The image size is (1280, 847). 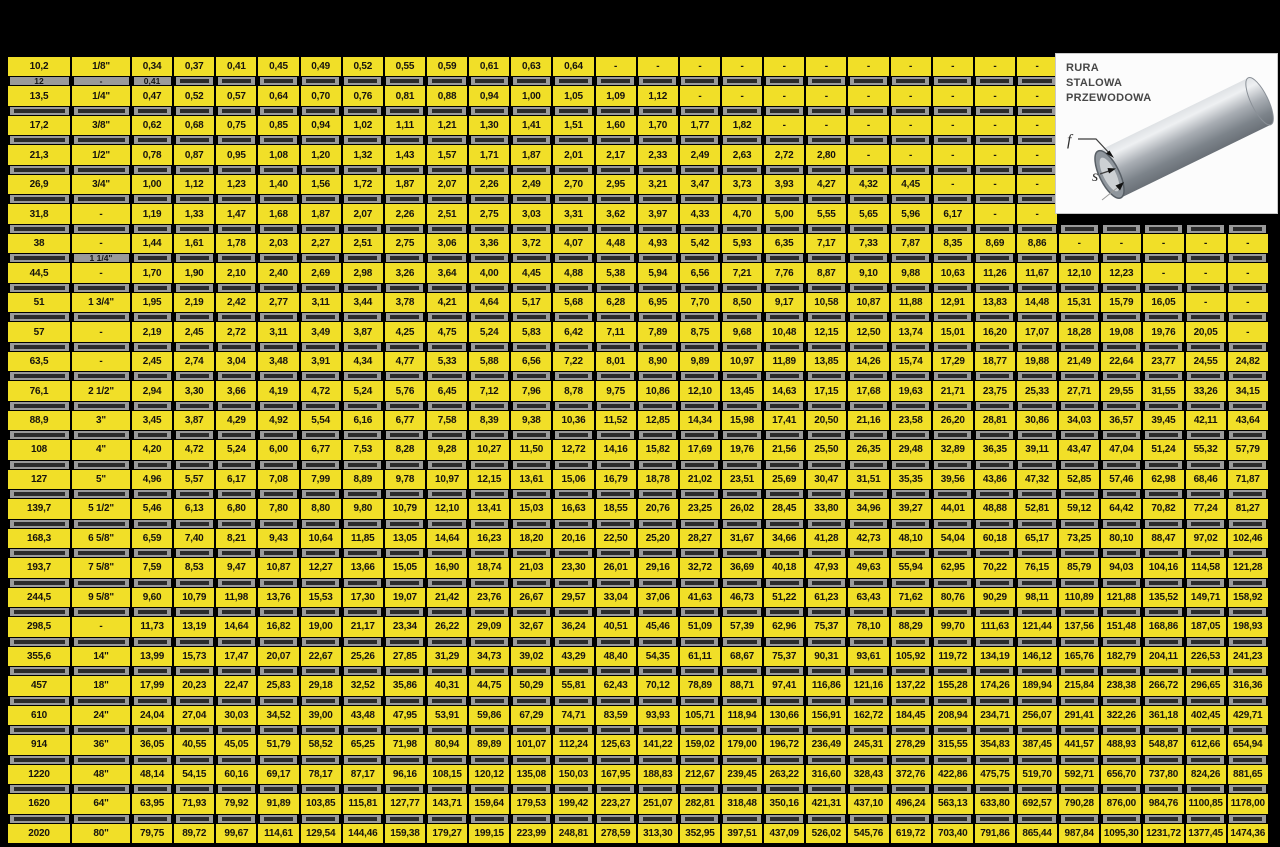 What do you see at coordinates (322, 391) in the screenshot?
I see `cell-value: 4,72` at bounding box center [322, 391].